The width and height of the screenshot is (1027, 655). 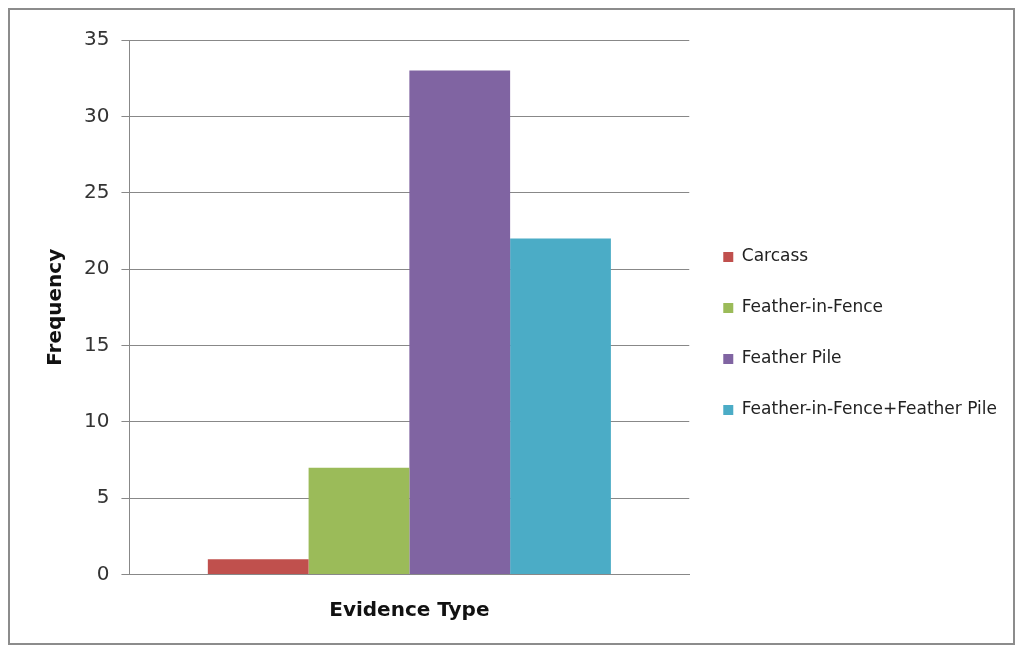 What do you see at coordinates (54, 307) in the screenshot?
I see `y-axis-title: Frequency` at bounding box center [54, 307].